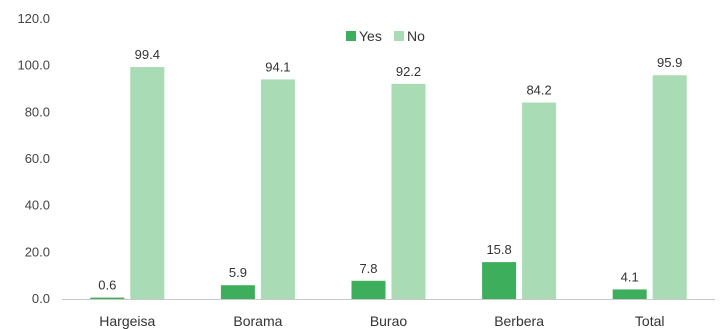  What do you see at coordinates (498, 249) in the screenshot?
I see `data-label: 15.8` at bounding box center [498, 249].